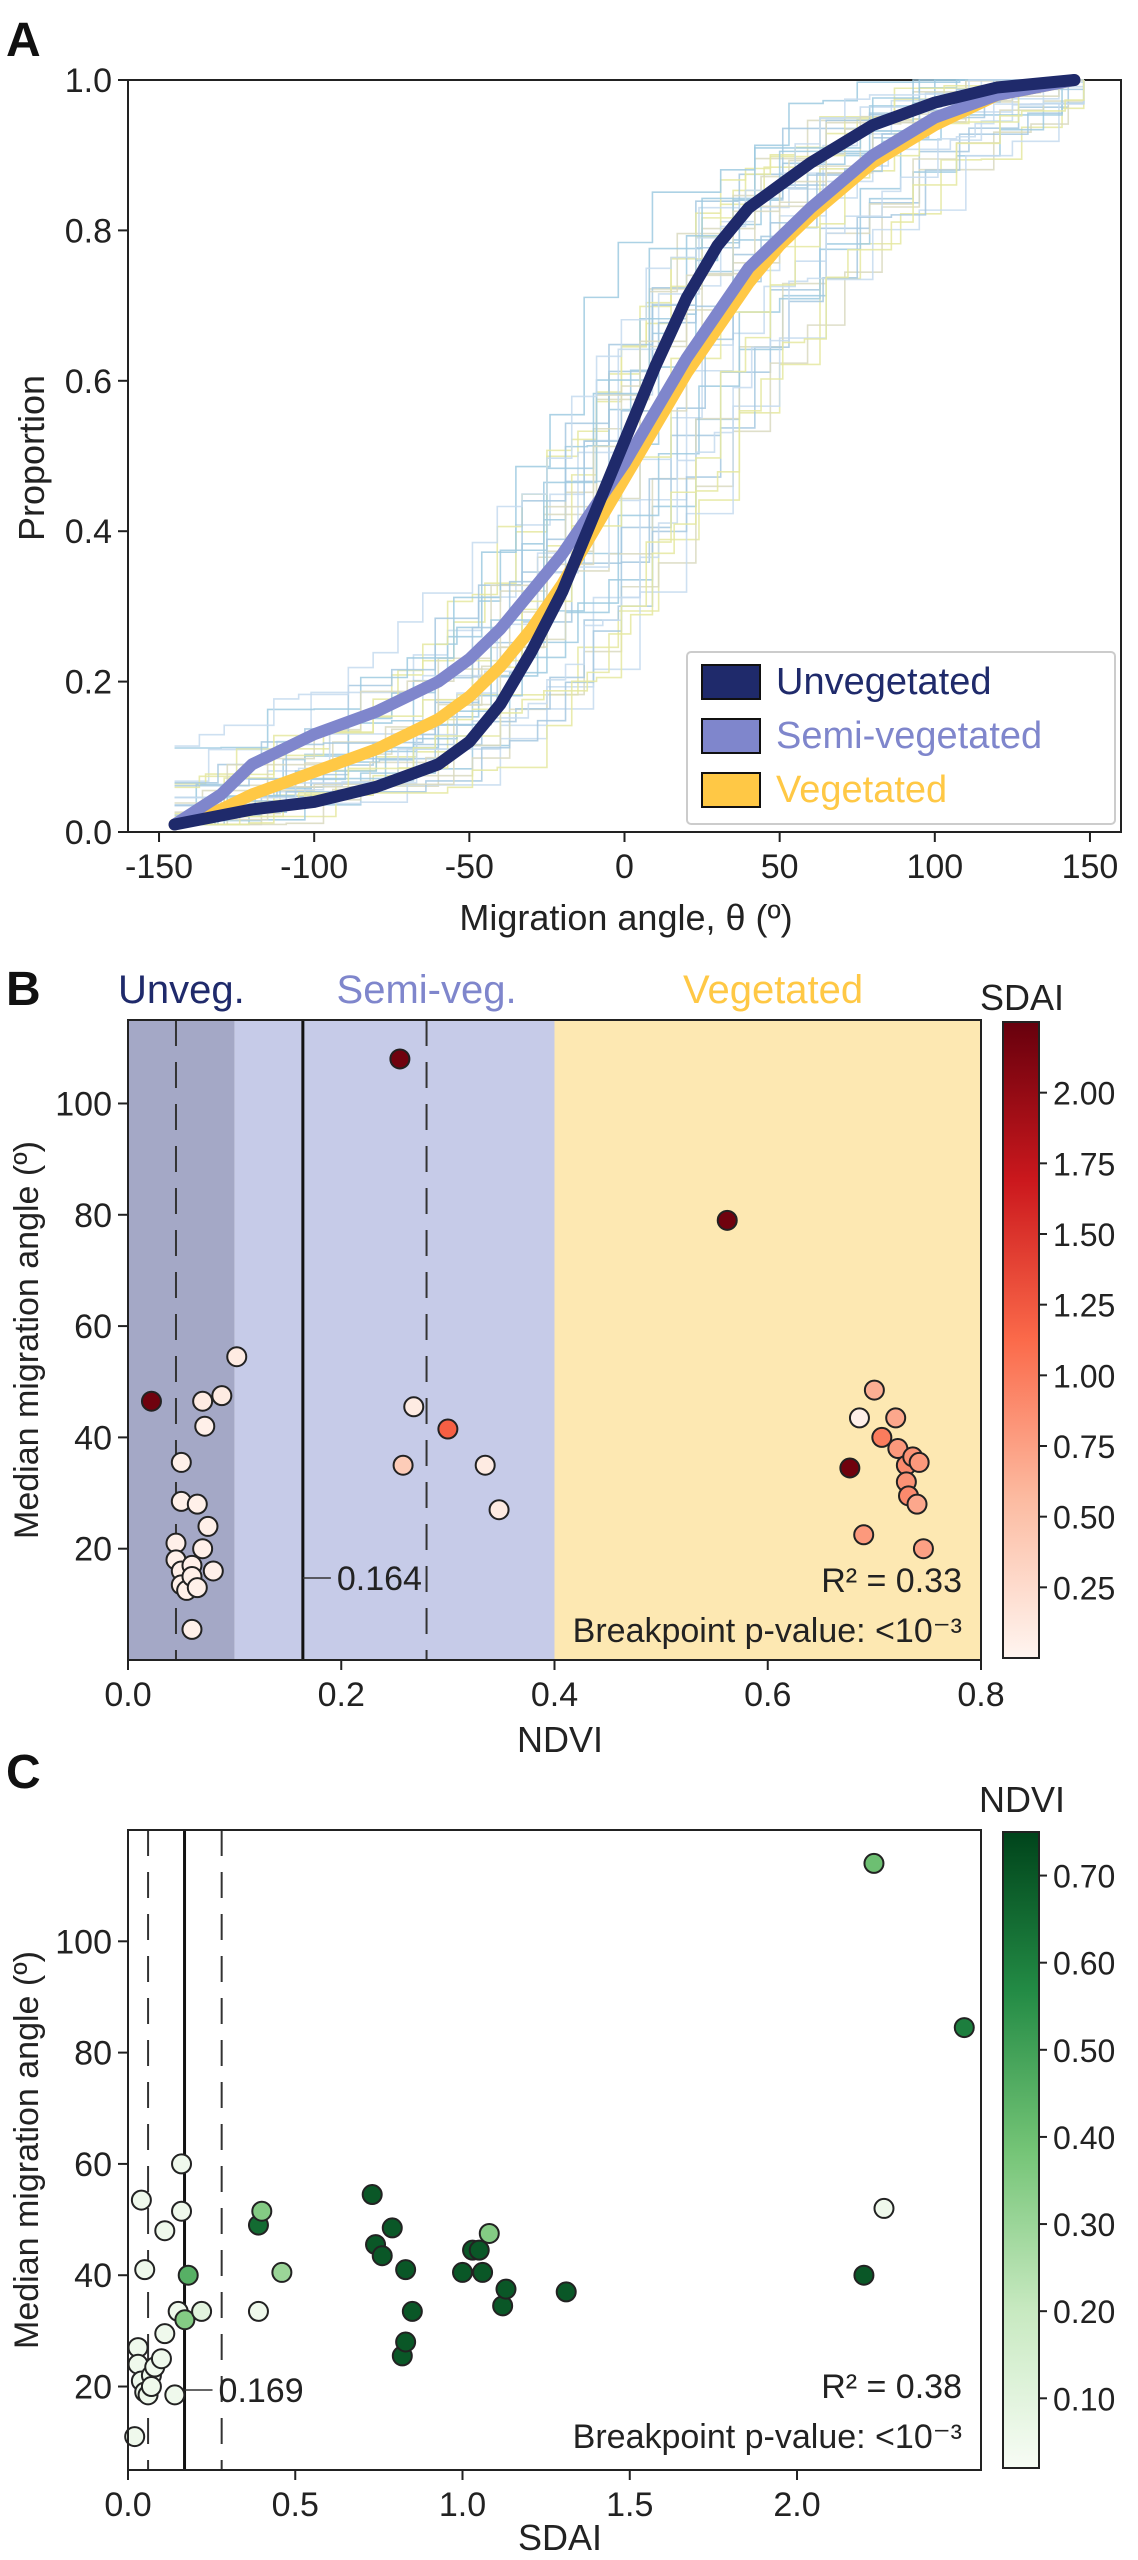  What do you see at coordinates (314, 867) in the screenshot?
I see `x-tick-label: -100` at bounding box center [314, 867].